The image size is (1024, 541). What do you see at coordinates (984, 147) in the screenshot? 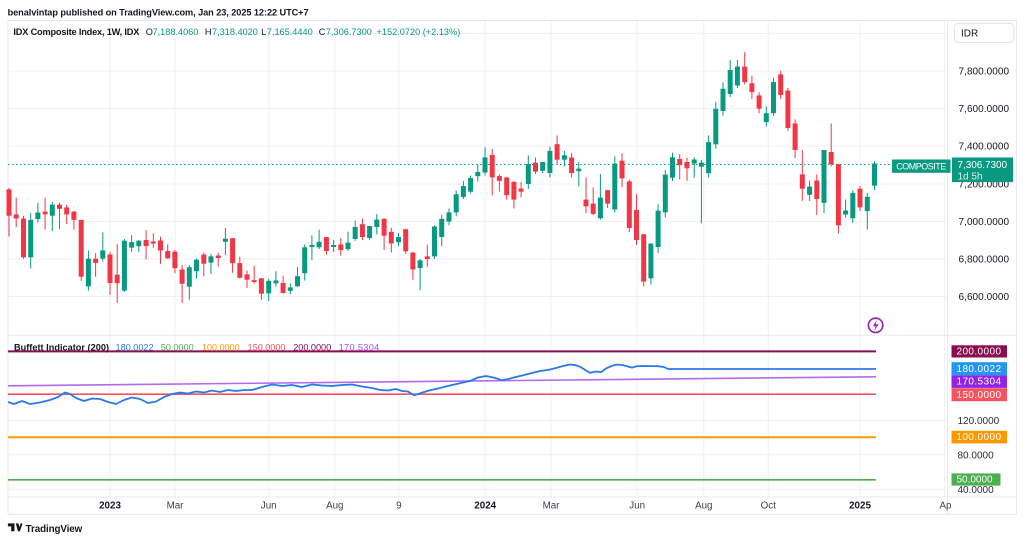
I see `svg-text: 7,400.0000` at bounding box center [984, 147].